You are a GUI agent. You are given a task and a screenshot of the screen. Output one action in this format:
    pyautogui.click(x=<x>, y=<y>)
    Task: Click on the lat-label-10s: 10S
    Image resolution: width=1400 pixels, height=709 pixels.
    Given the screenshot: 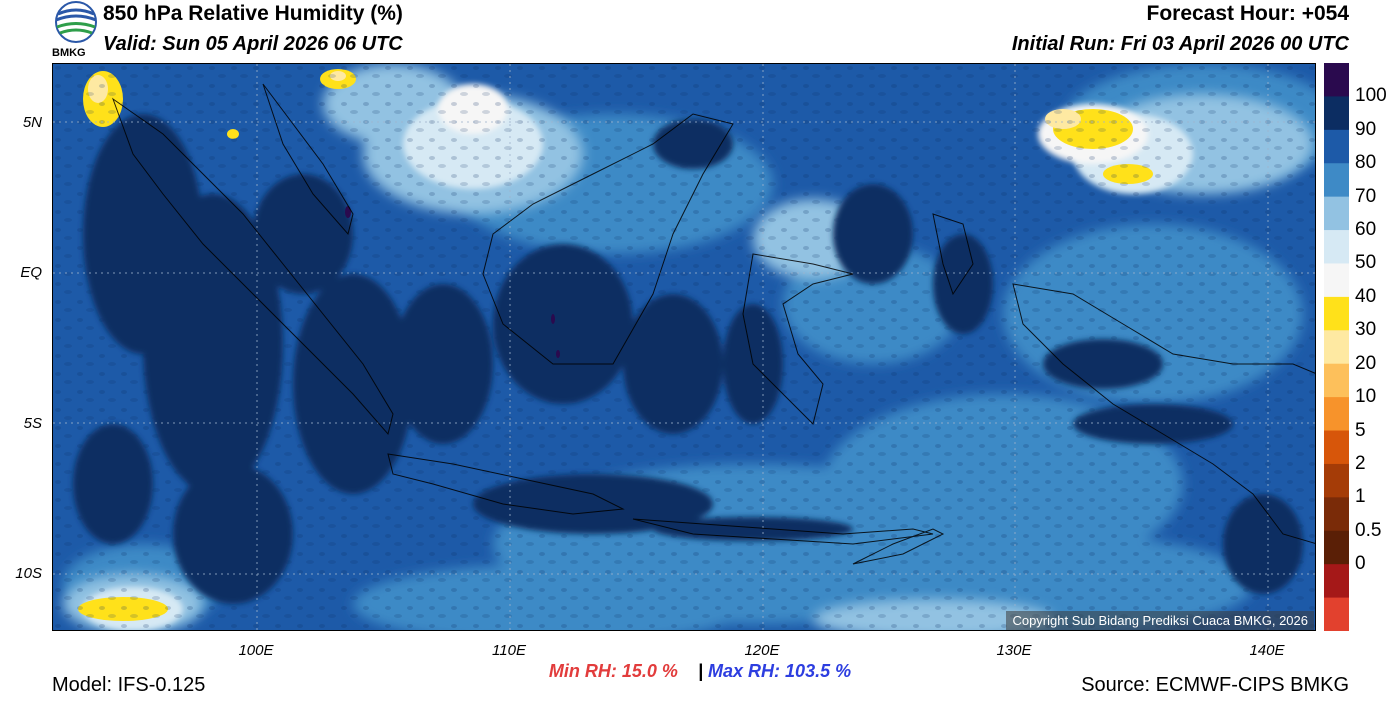 What is the action you would take?
    pyautogui.click(x=28, y=573)
    